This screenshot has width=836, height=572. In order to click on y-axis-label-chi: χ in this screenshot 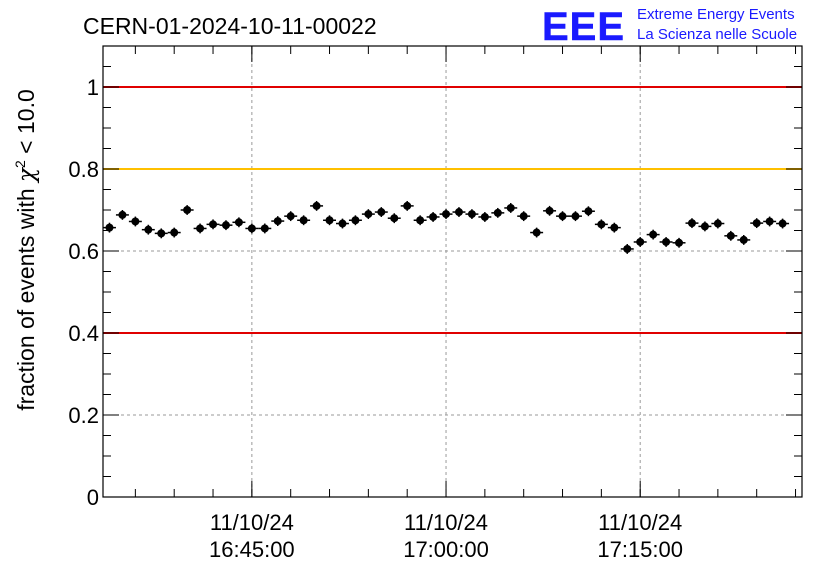, I will do `click(27, 175)`.